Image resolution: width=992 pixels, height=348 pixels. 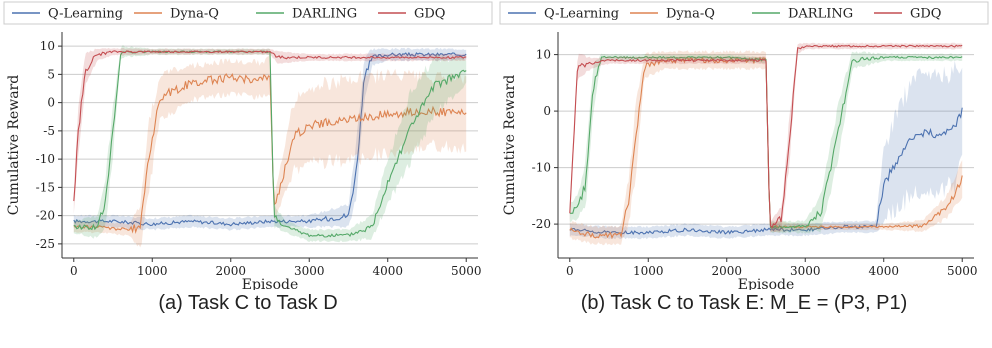 What do you see at coordinates (45, 244) in the screenshot?
I see `y-tick-label: -25` at bounding box center [45, 244].